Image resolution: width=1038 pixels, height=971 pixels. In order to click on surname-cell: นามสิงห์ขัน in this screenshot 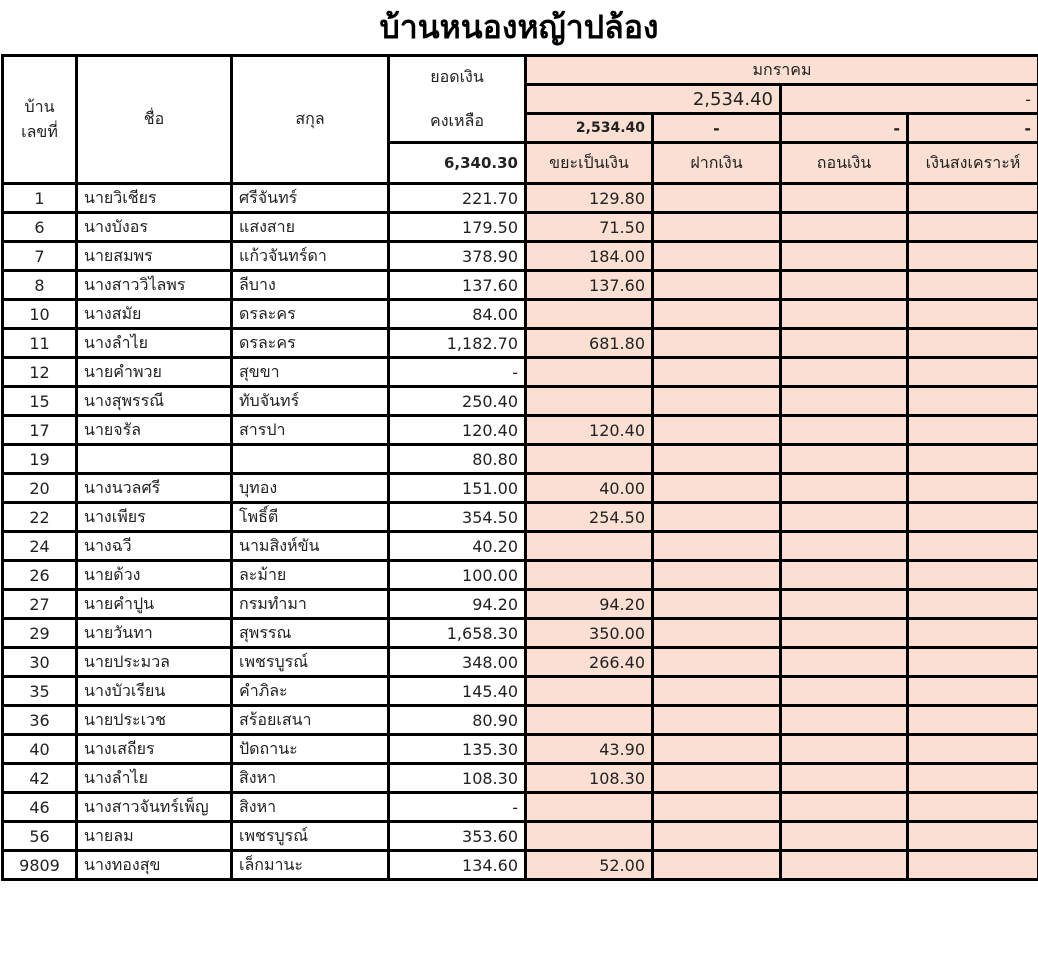, I will do `click(310, 546)`.